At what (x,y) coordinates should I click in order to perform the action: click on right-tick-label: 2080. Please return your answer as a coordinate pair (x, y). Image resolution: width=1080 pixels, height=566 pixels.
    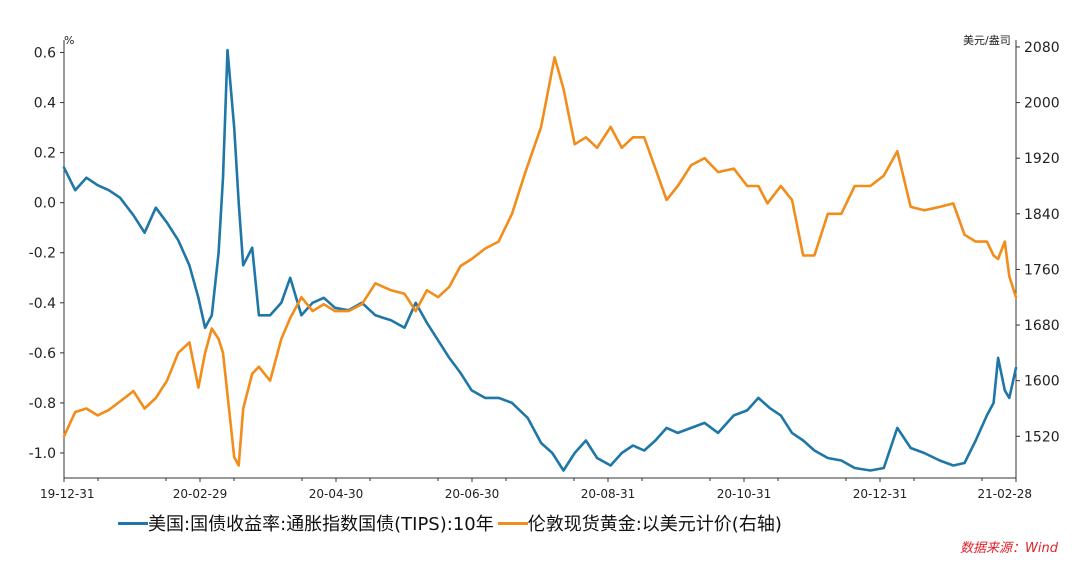
    Looking at the image, I should click on (1042, 48).